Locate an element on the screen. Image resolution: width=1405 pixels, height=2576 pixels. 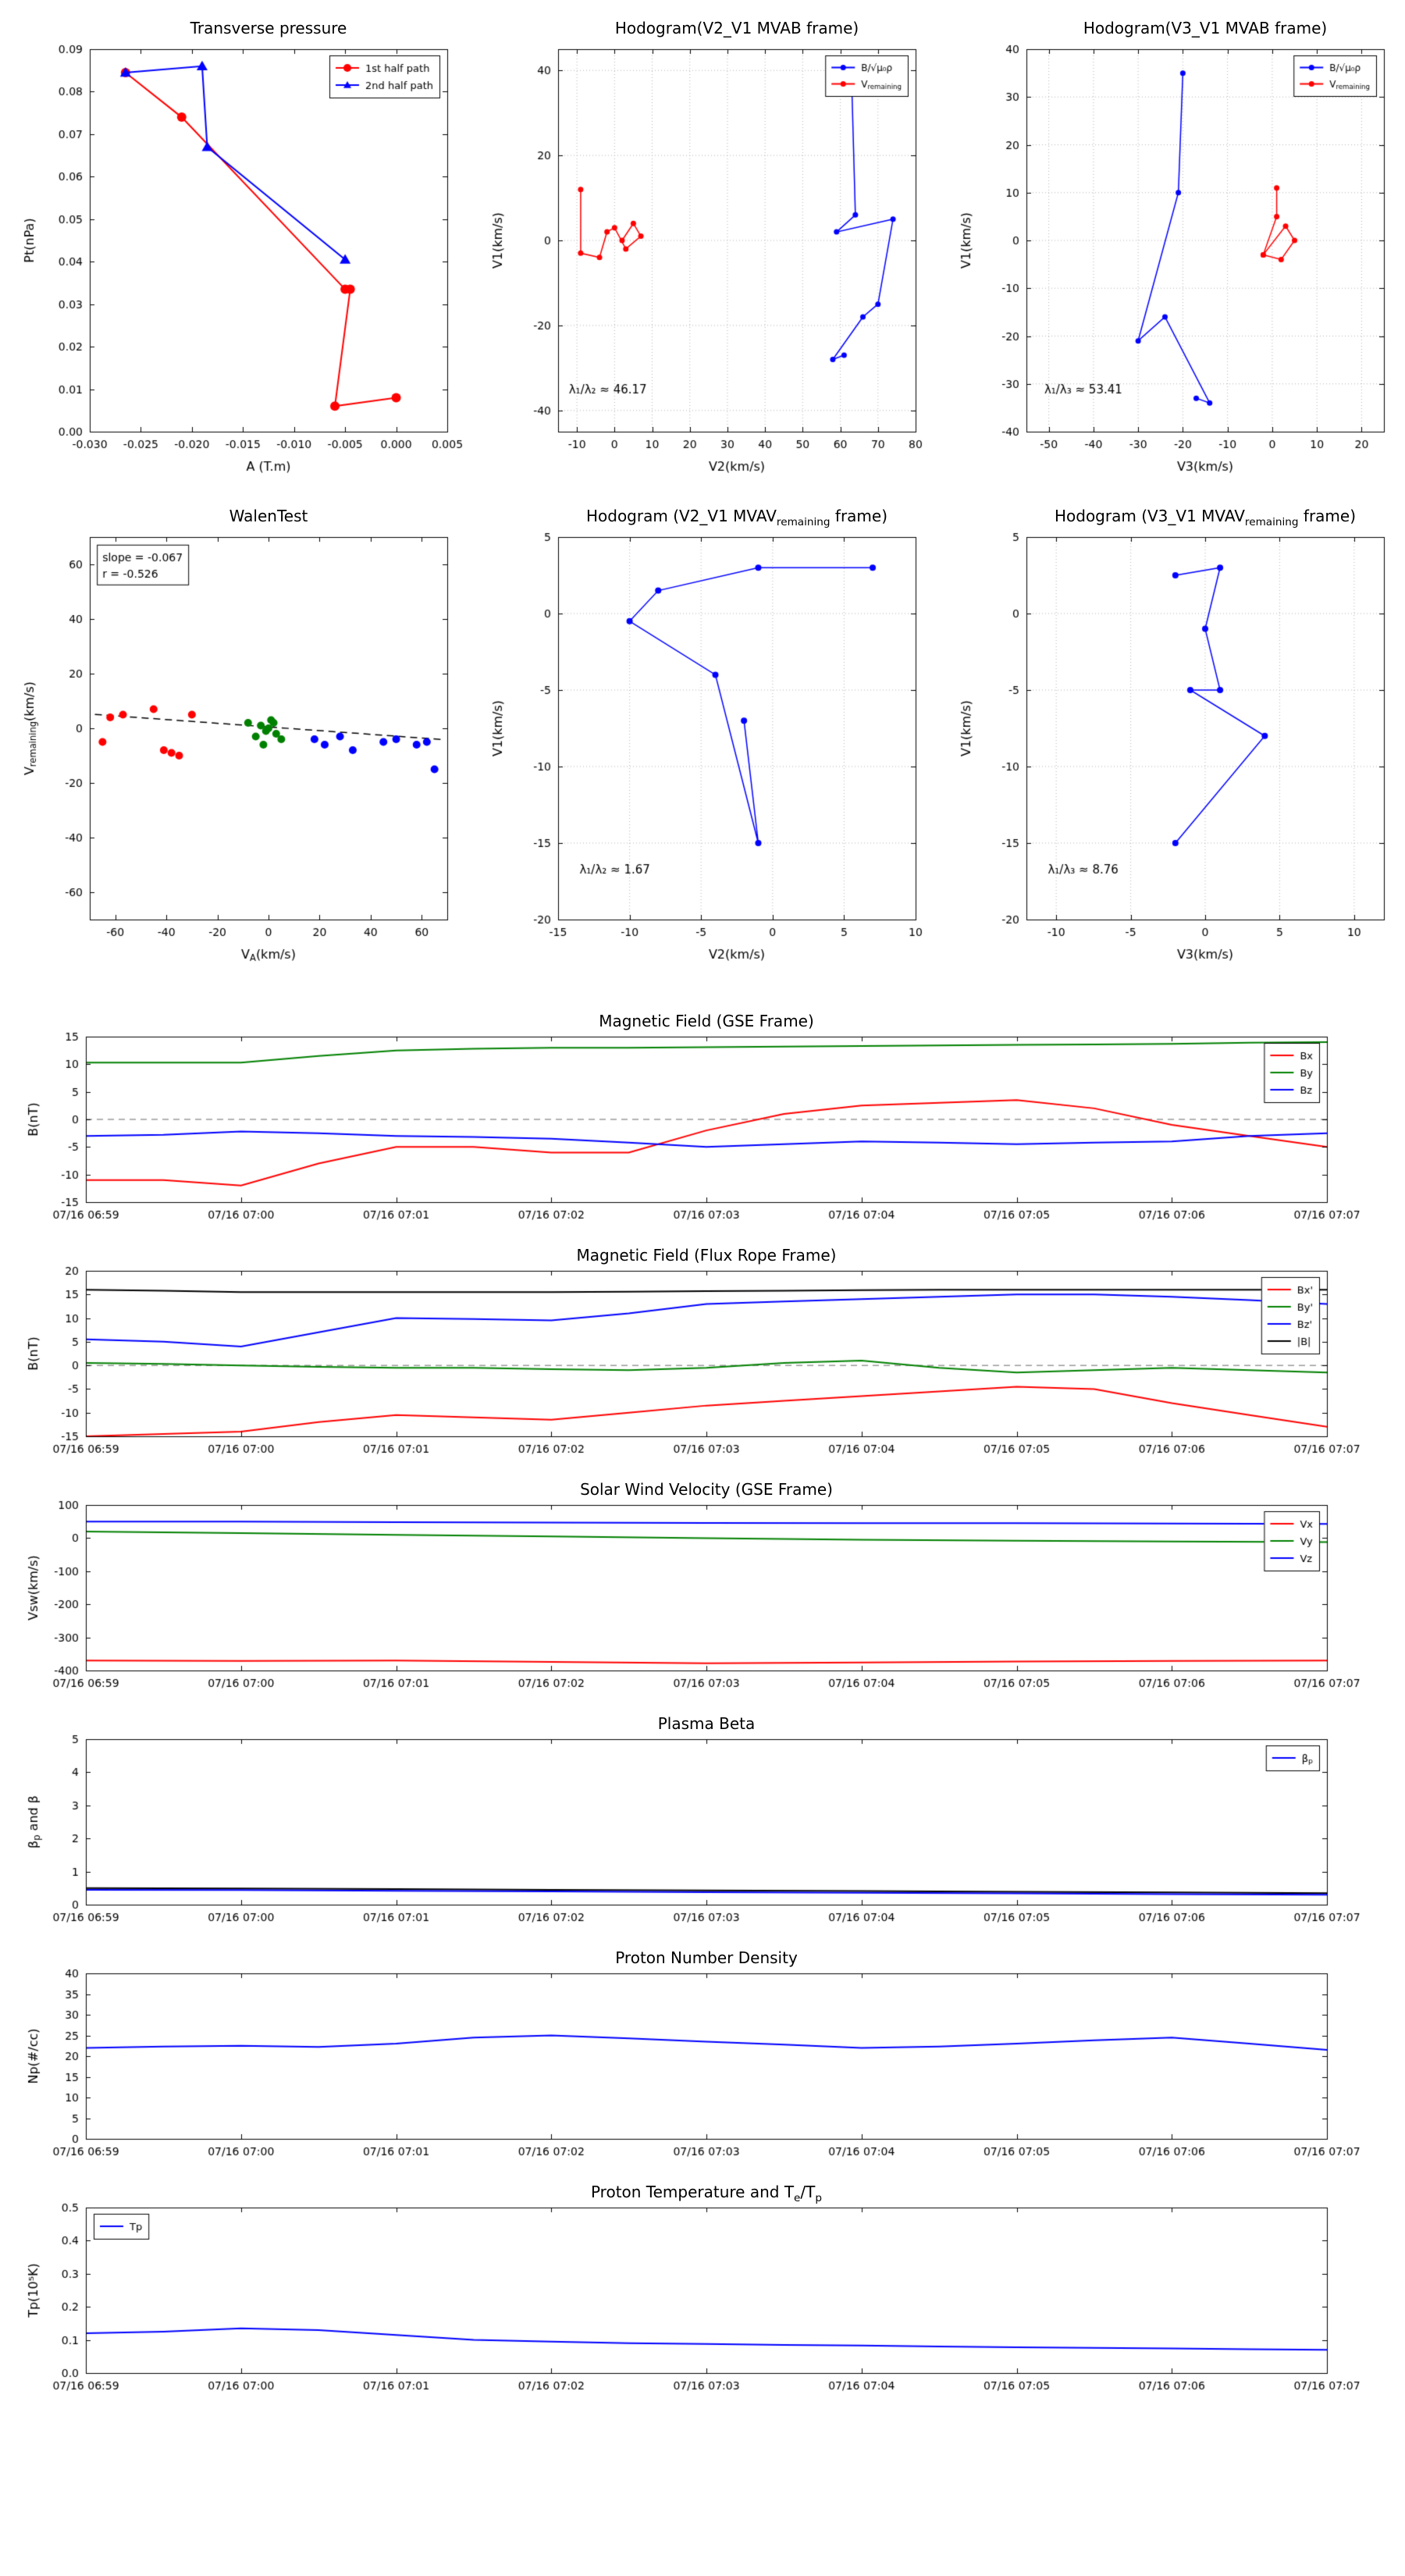
title-solar-wind-velocity: Solar Wind Velocity (GSE Frame) is located at coordinates (707, 1489).